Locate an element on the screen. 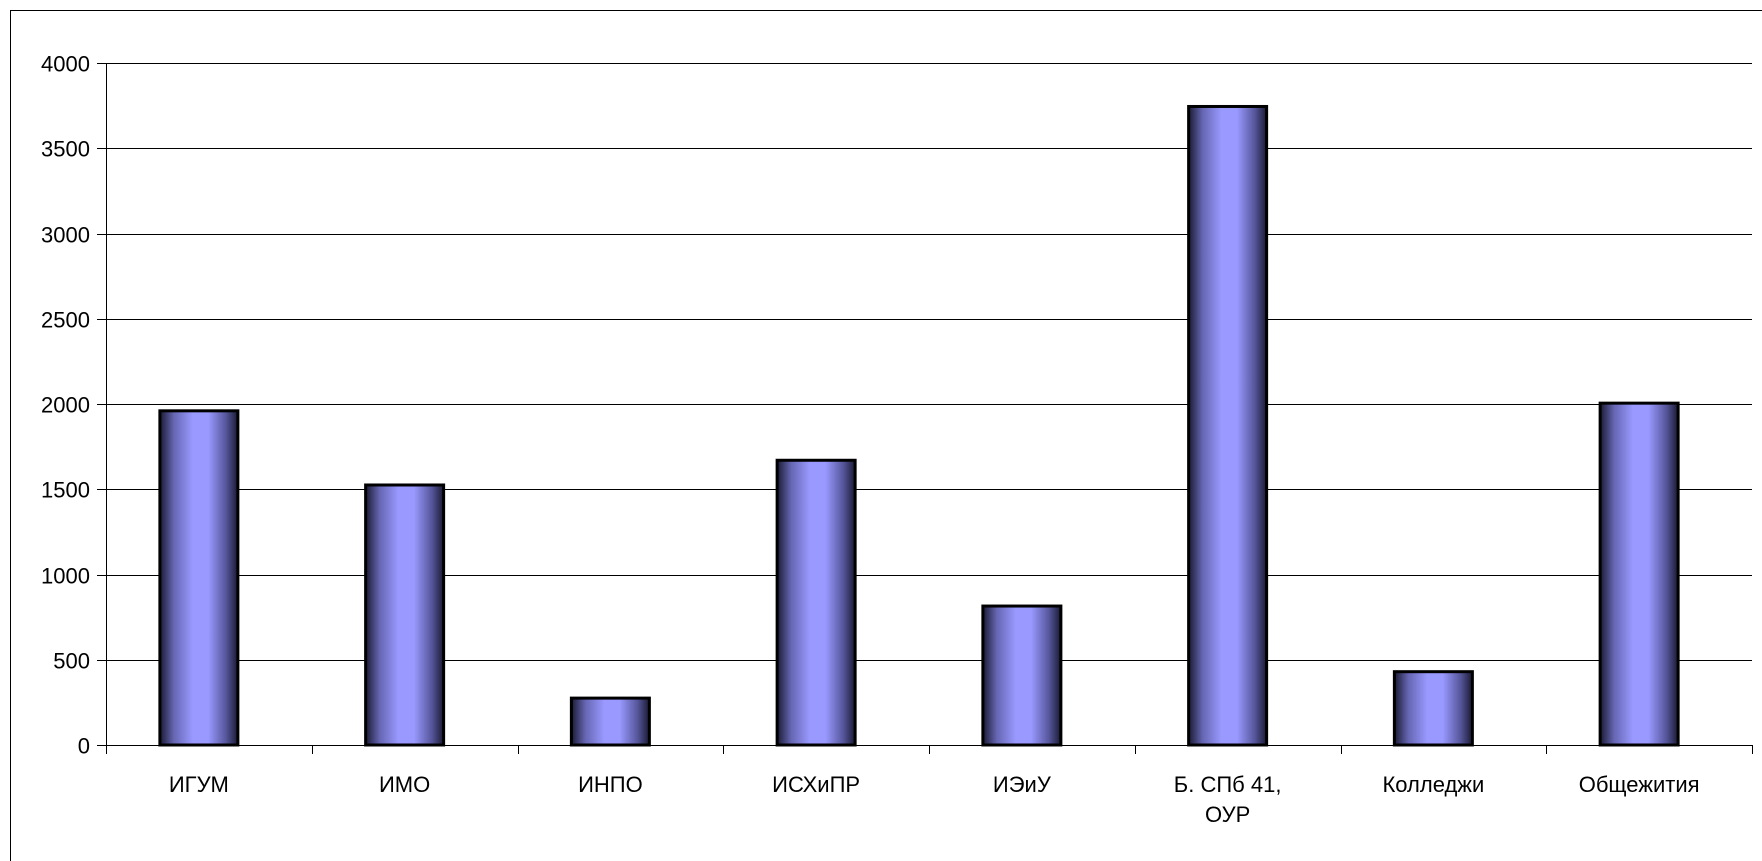  x-tick-label: ИЭиУ is located at coordinates (1022, 784).